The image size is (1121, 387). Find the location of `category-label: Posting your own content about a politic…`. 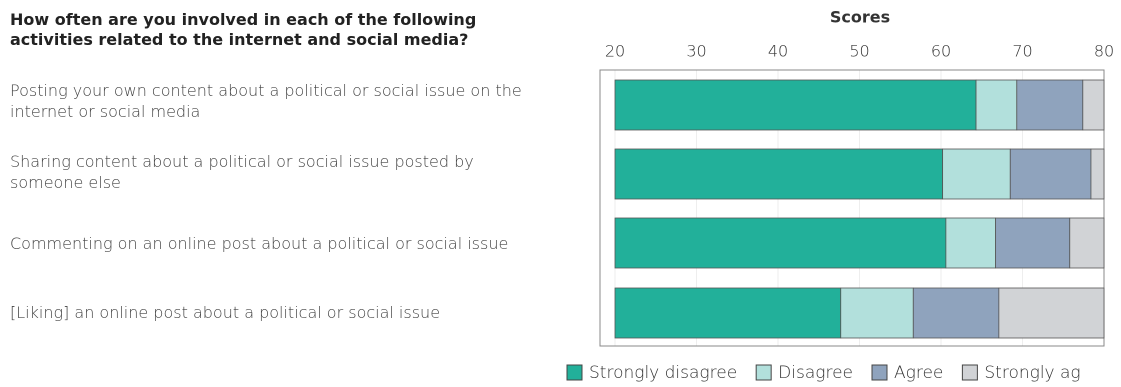

category-label: Posting your own content about a politic… is located at coordinates (266, 101).